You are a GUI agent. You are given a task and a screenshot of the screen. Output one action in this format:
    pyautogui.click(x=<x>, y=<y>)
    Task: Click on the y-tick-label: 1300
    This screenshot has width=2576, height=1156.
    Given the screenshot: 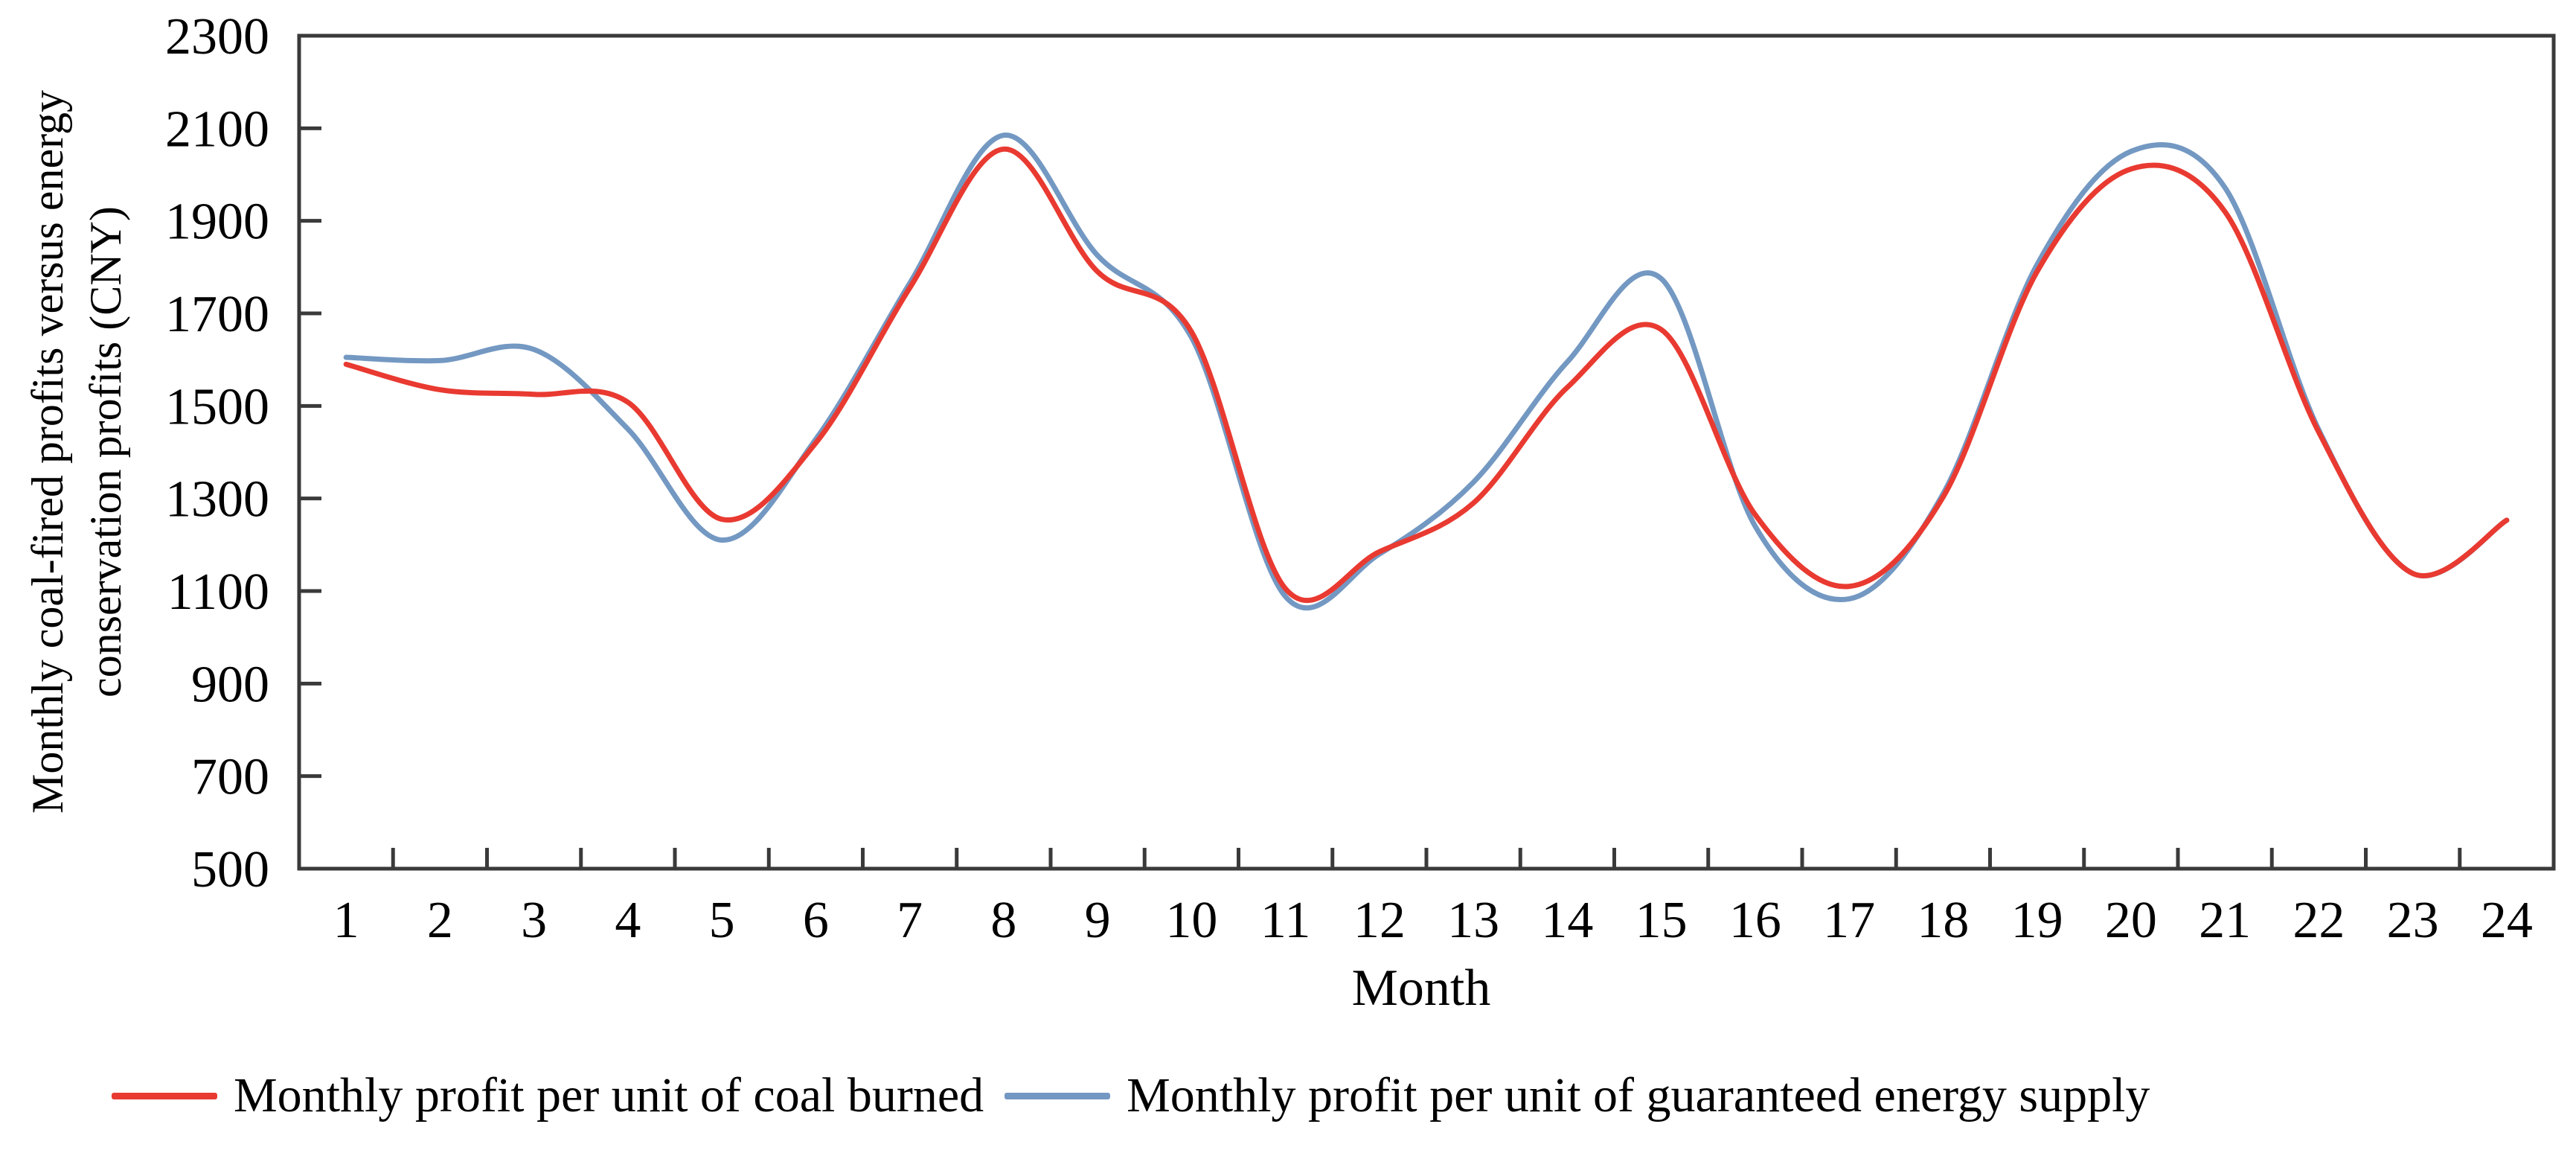 What is the action you would take?
    pyautogui.click(x=217, y=500)
    